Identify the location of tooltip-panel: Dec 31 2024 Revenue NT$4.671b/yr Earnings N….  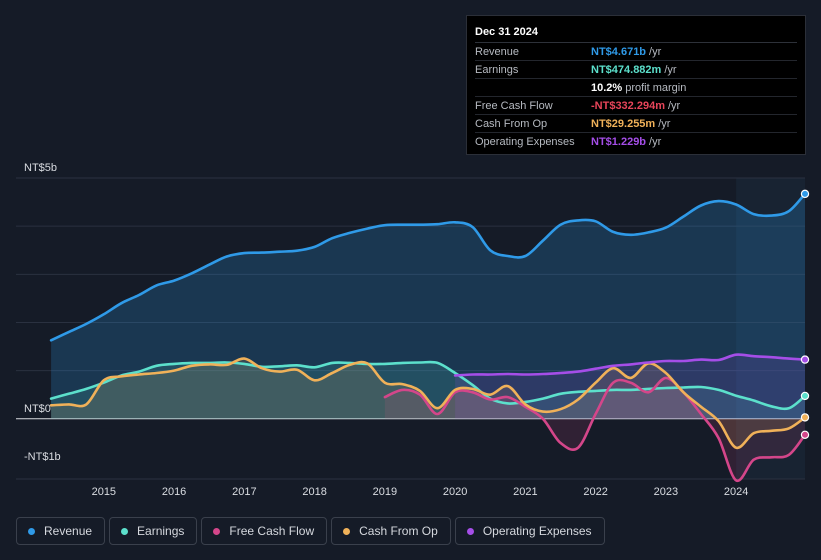
(636, 85).